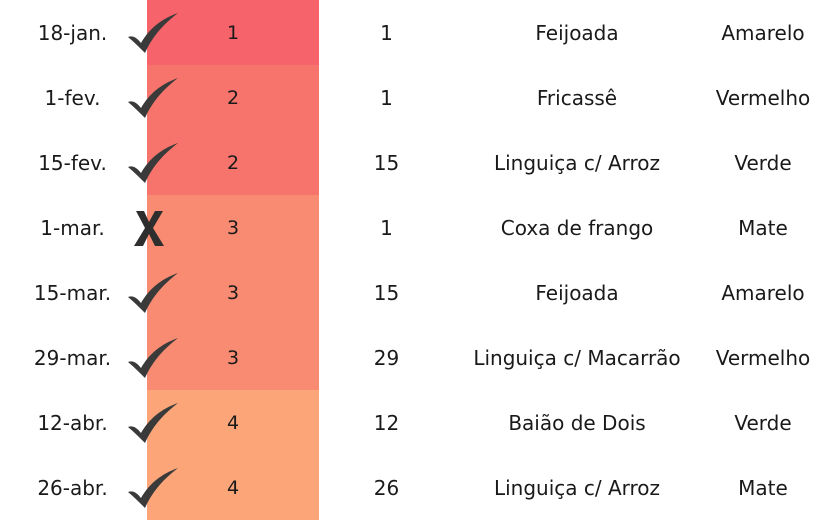  I want to click on dish-cell: Linguiça c/ Macarrão, so click(577, 357).